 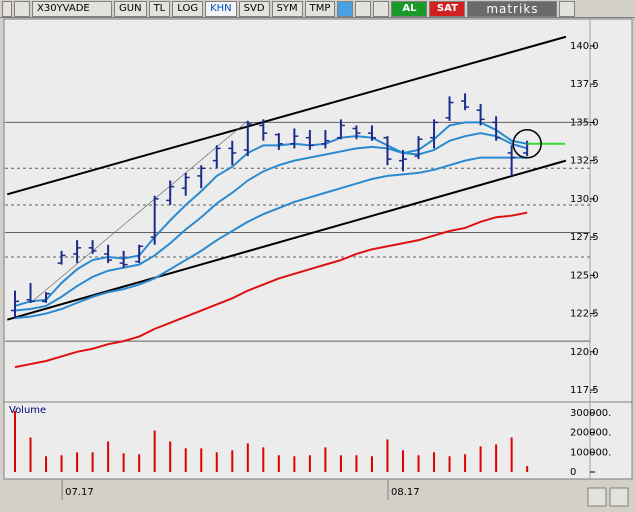 I want to click on y-tick-label: 120.0, so click(x=584, y=352).